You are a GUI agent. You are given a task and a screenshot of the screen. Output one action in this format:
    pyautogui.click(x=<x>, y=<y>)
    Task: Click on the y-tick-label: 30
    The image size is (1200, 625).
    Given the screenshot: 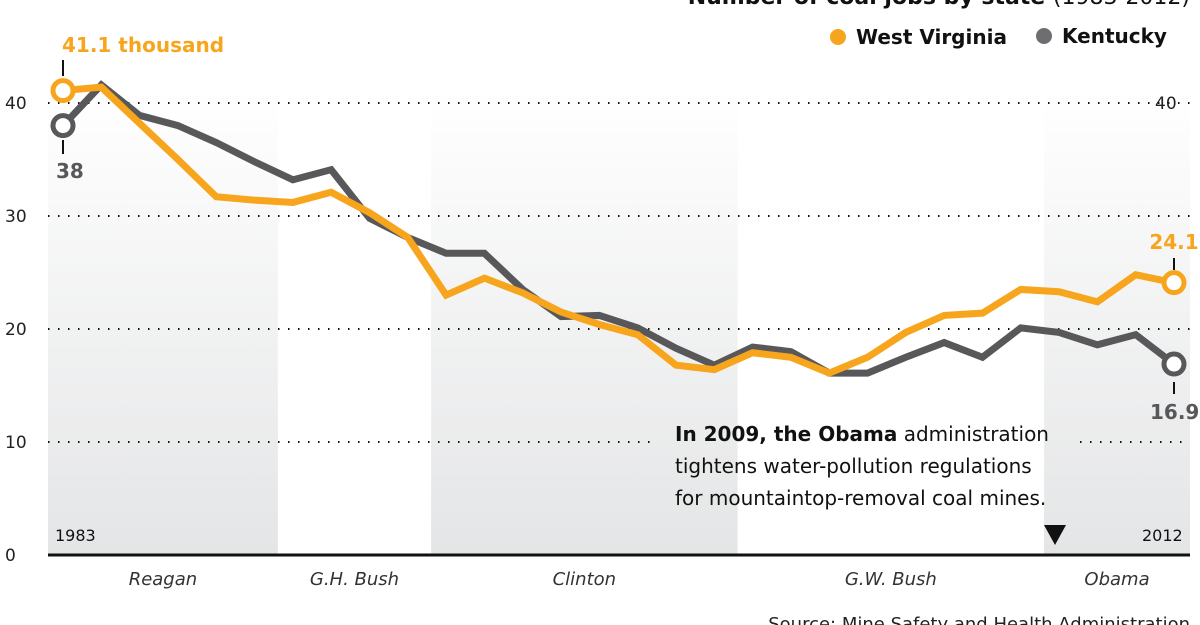 What is the action you would take?
    pyautogui.click(x=16, y=217)
    